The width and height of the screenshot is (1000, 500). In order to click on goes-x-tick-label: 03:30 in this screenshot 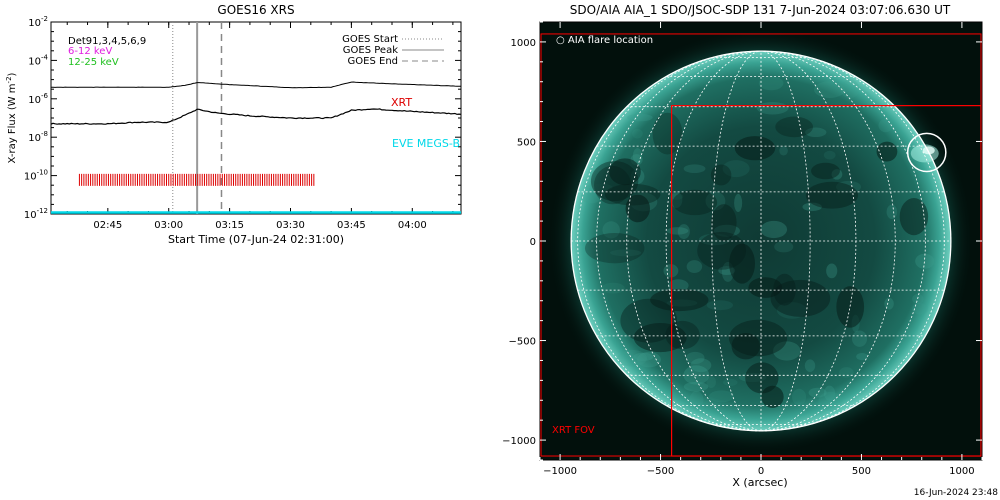, I will do `click(290, 225)`.